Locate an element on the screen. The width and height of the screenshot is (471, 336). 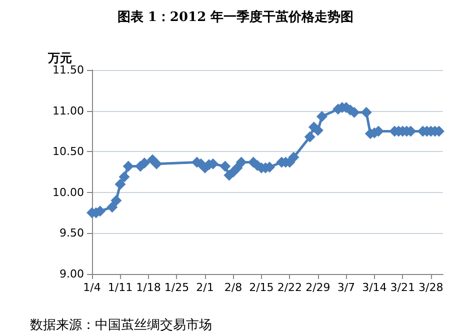
x-tick-label: 1/25 is located at coordinates (177, 287).